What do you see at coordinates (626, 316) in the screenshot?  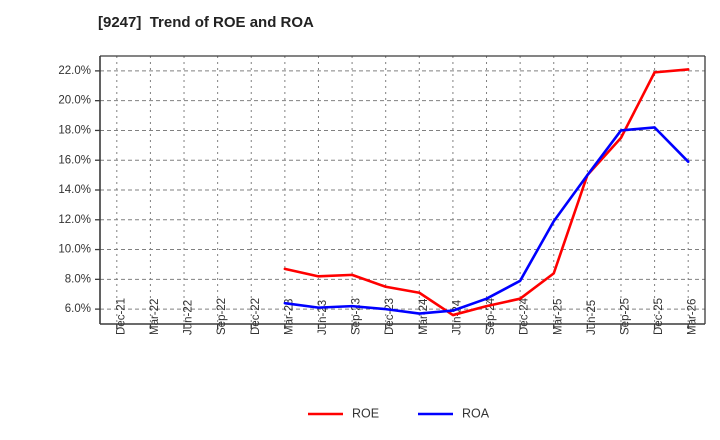 I see `x-tick-label: Sep-25` at bounding box center [626, 316].